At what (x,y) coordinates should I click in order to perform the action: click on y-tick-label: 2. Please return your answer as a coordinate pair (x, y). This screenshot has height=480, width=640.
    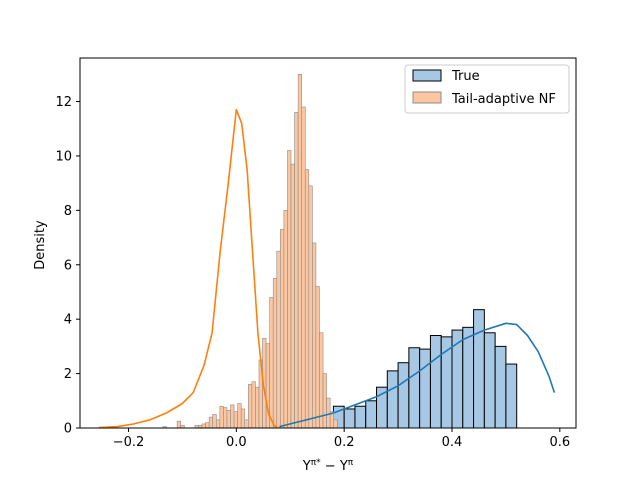
    Looking at the image, I should click on (68, 374).